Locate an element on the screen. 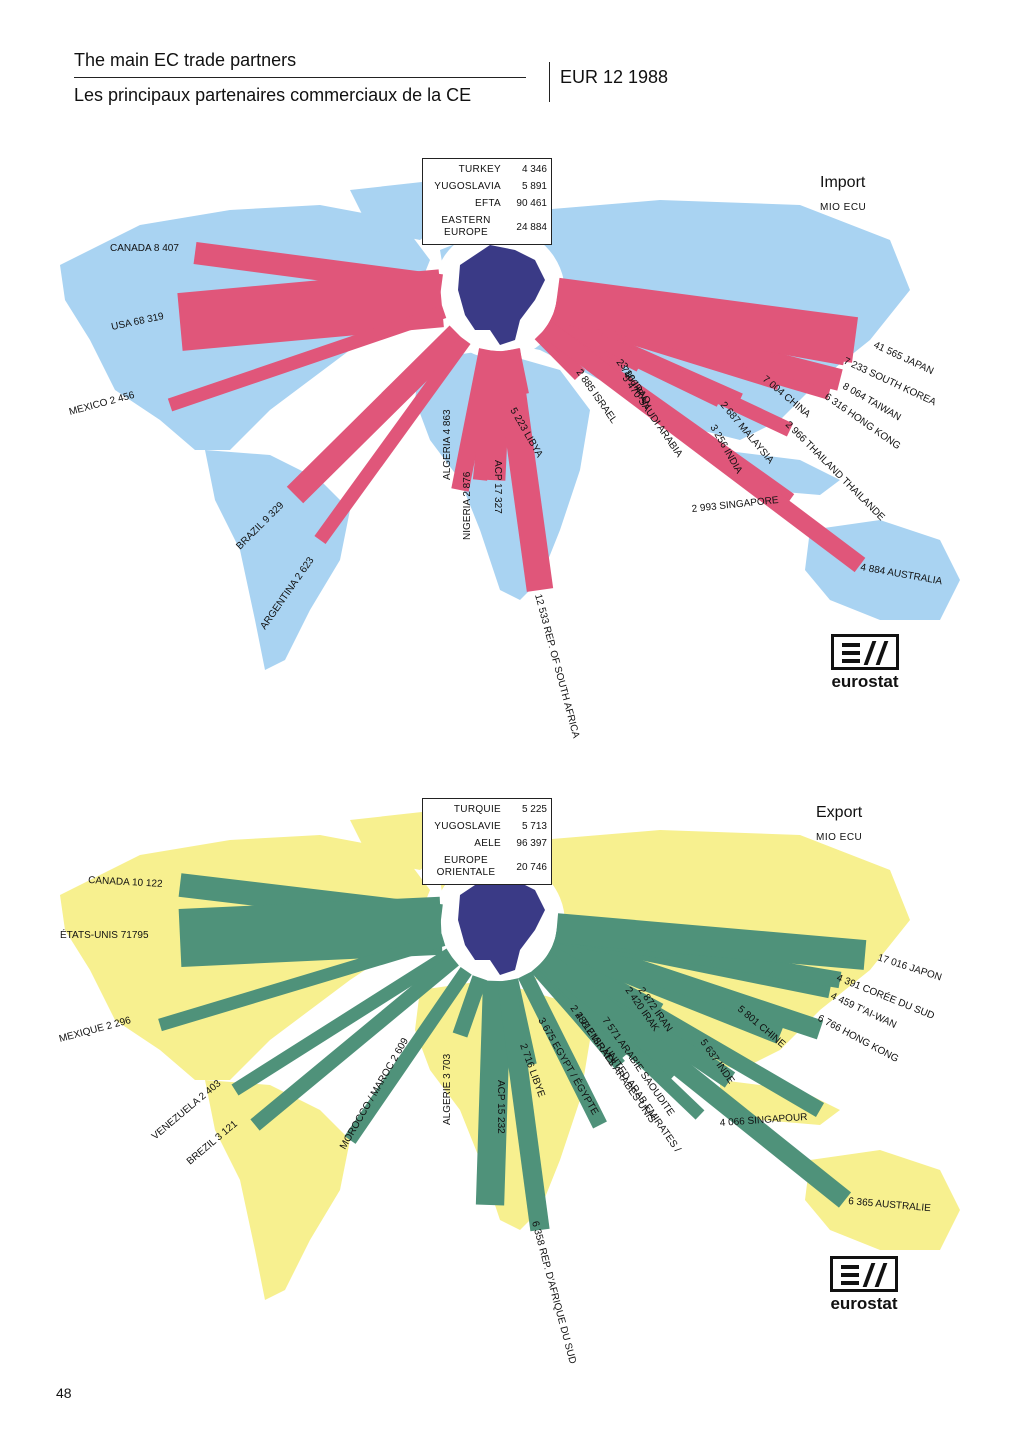 This screenshot has height=1448, width=1024. legend-name: TURKEY is located at coordinates (479, 169).